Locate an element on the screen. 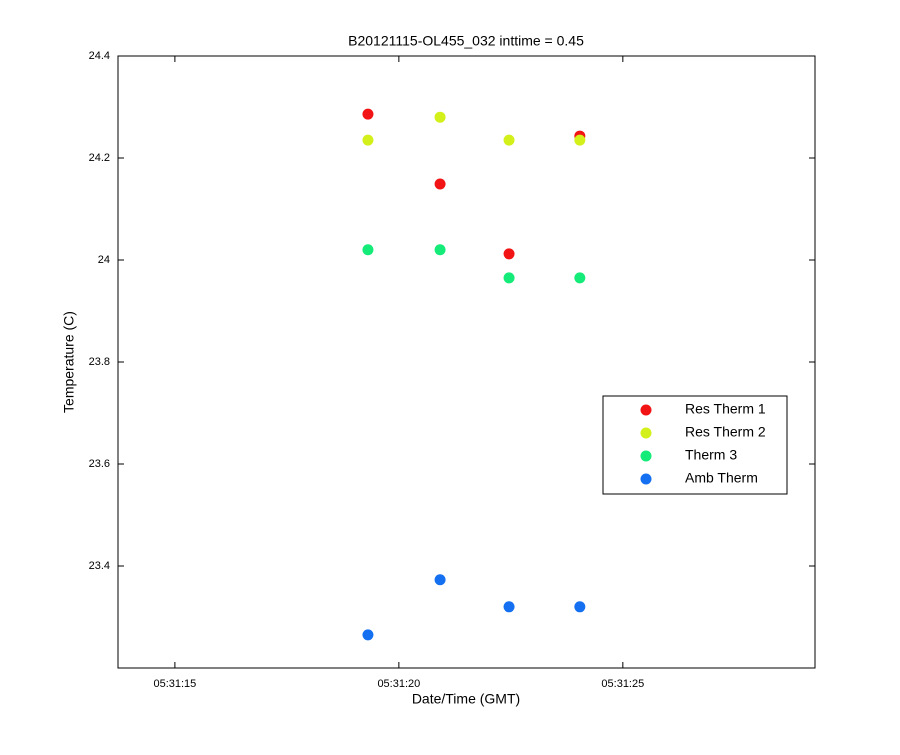 This screenshot has height=755, width=900. y-tick-label: 24 is located at coordinates (104, 260).